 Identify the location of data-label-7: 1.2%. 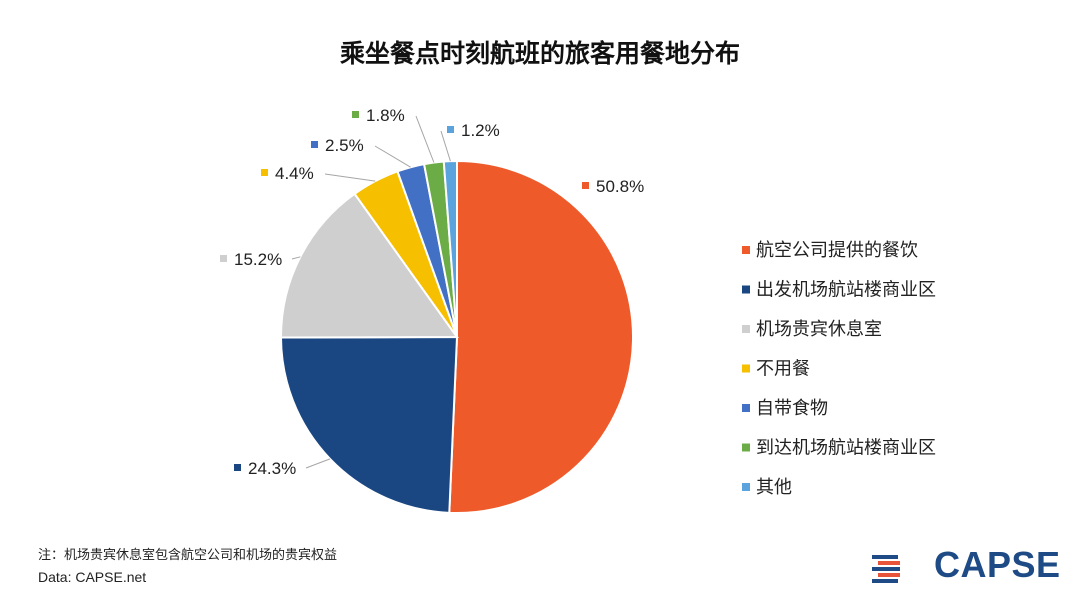
(473, 130).